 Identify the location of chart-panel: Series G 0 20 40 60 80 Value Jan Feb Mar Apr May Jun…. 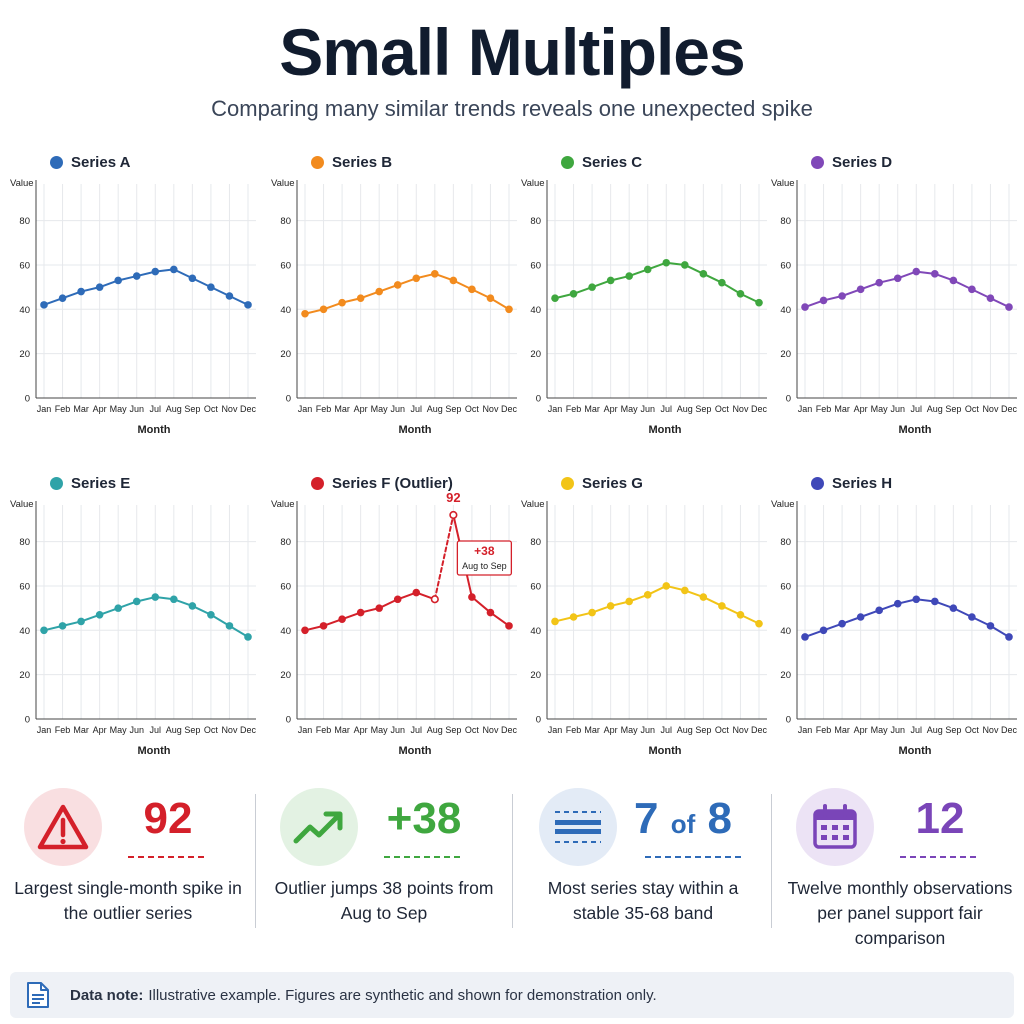
(646, 628).